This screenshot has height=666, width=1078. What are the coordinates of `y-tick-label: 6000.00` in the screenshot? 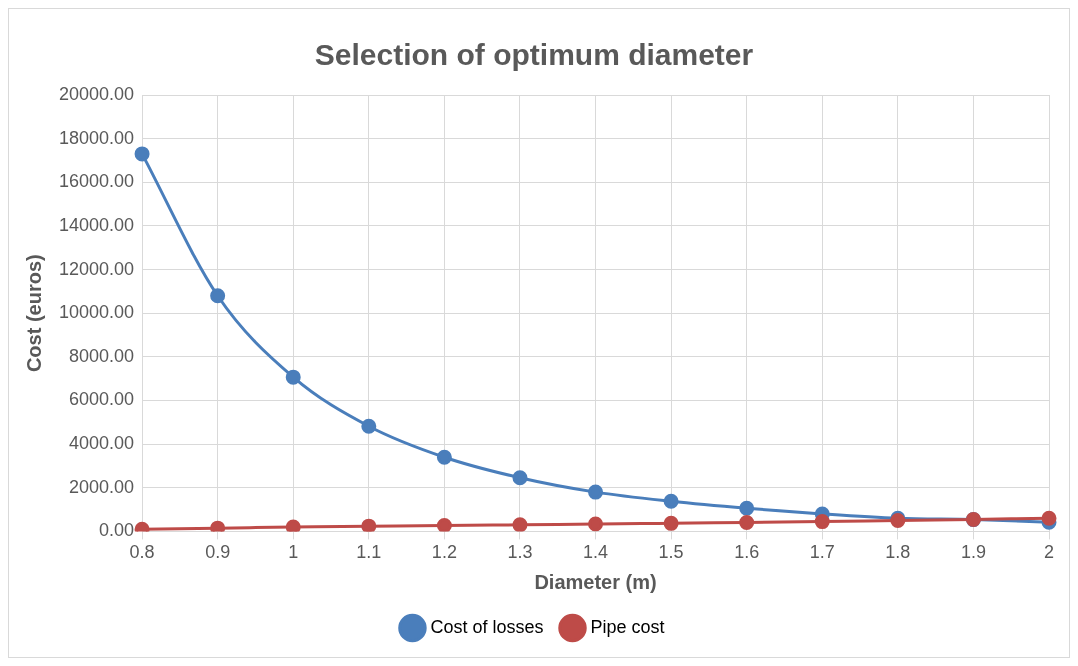 It's located at (102, 399).